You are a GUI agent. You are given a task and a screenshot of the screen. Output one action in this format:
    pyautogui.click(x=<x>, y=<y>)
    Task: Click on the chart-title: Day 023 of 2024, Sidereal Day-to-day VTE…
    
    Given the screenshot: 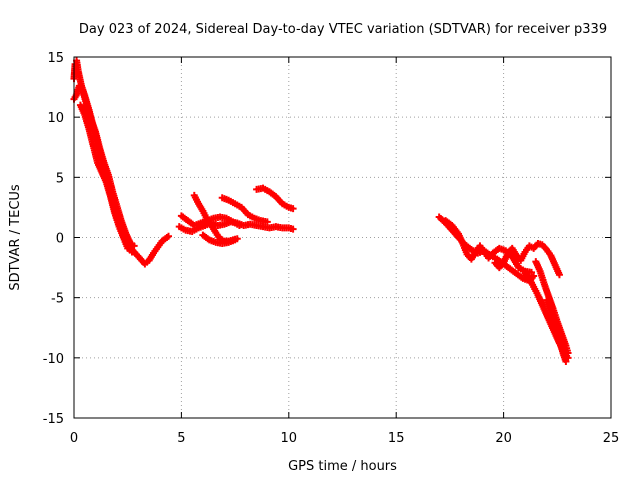 What is the action you would take?
    pyautogui.click(x=343, y=29)
    